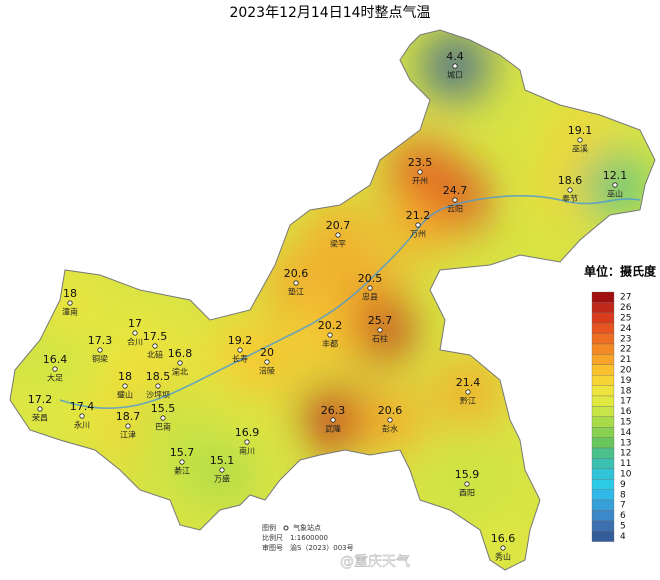  I want to click on legend-label: 25, so click(625, 319).